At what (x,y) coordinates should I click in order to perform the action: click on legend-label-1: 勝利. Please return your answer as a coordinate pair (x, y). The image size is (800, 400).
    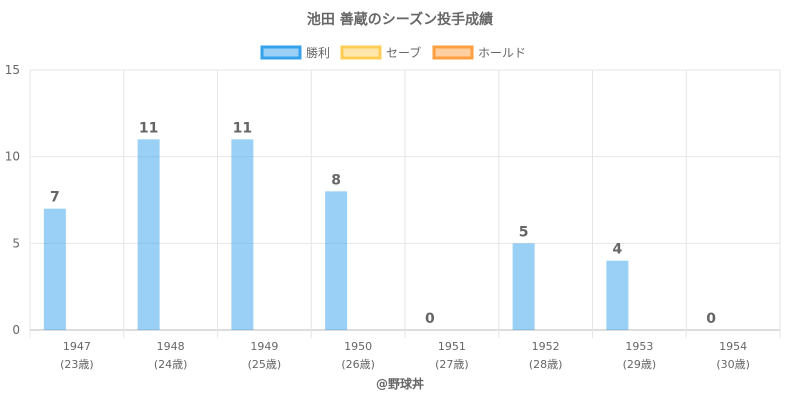
    Looking at the image, I should click on (318, 52).